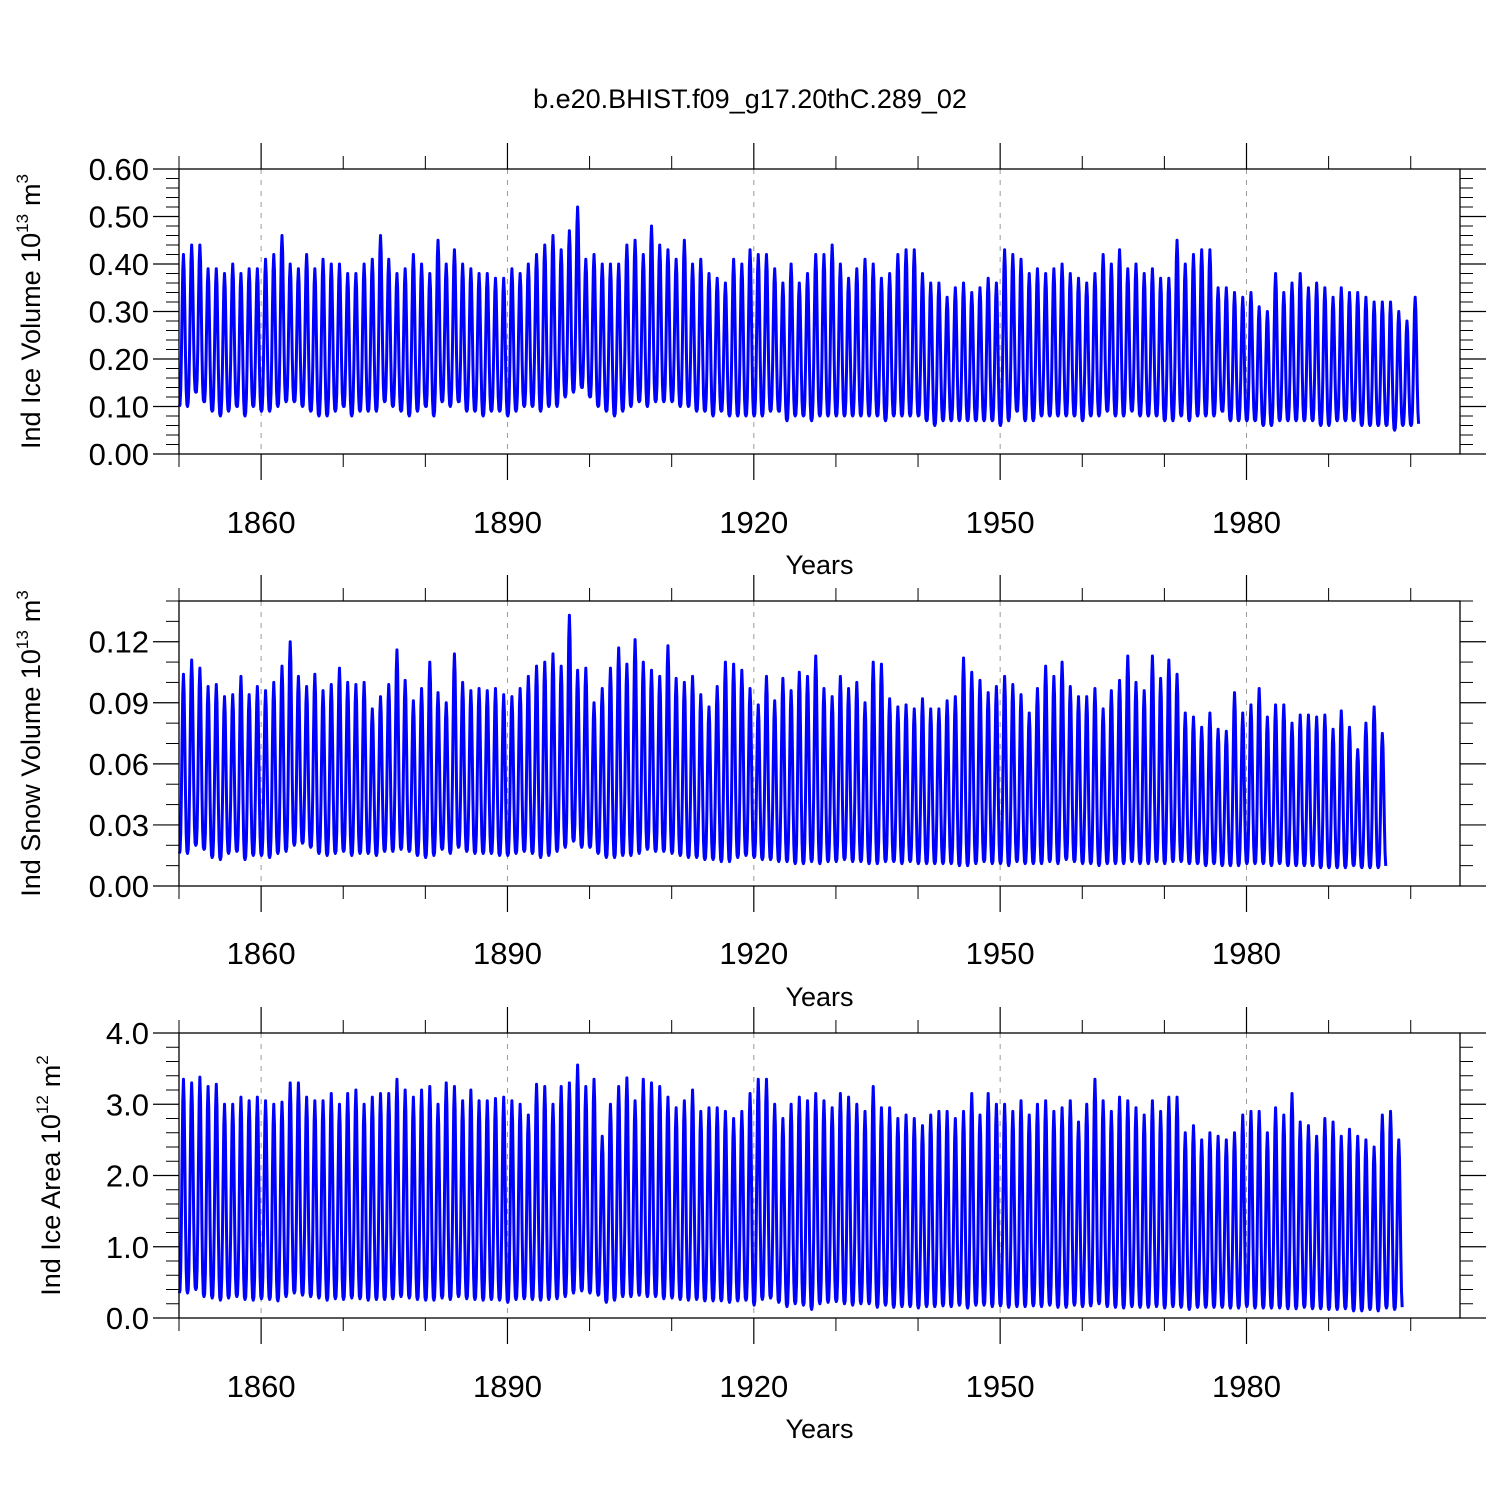 The width and height of the screenshot is (1500, 1500). I want to click on y-tick-label: 2.0, so click(127, 1176).